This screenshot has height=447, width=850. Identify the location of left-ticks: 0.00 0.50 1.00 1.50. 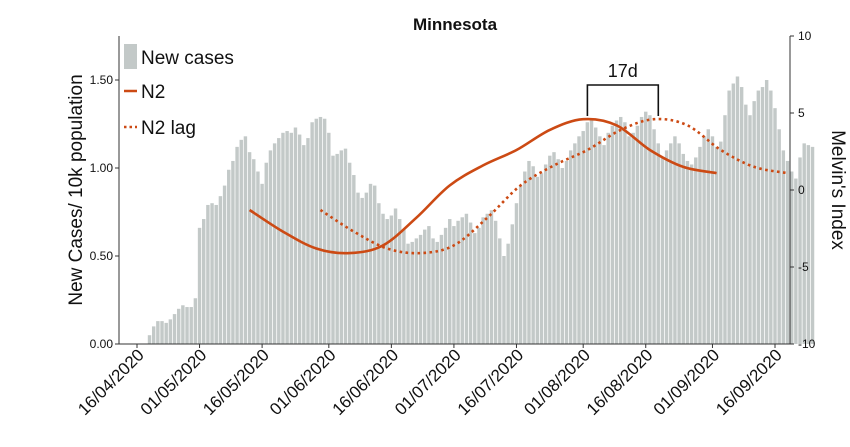
(104, 212).